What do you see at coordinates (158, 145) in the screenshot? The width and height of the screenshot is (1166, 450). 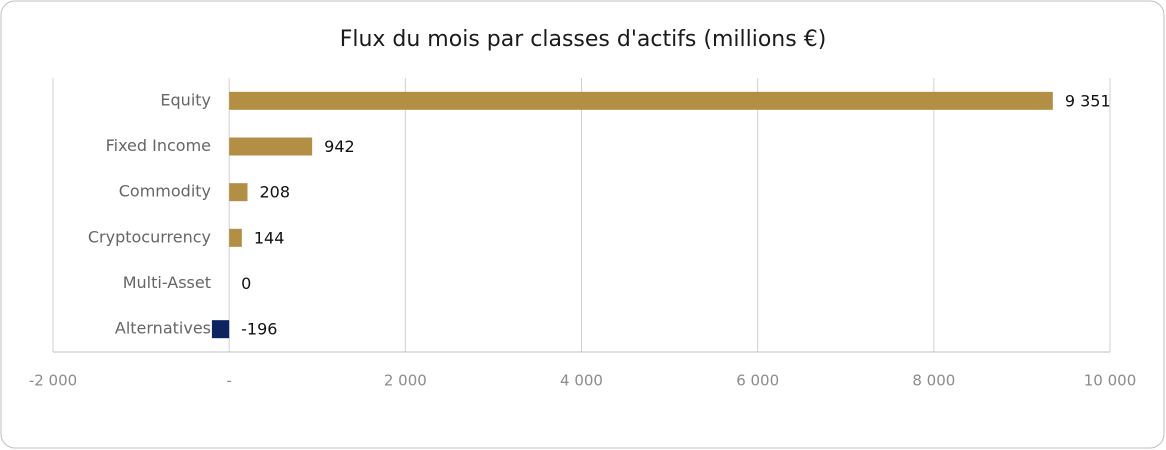 I see `y-tick-label: Fixed Income` at bounding box center [158, 145].